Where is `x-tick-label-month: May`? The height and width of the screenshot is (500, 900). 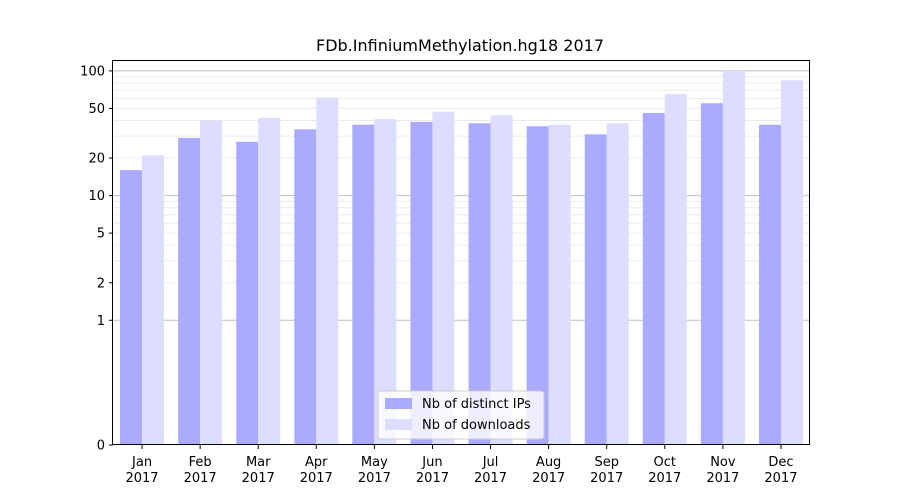 x-tick-label-month: May is located at coordinates (374, 462).